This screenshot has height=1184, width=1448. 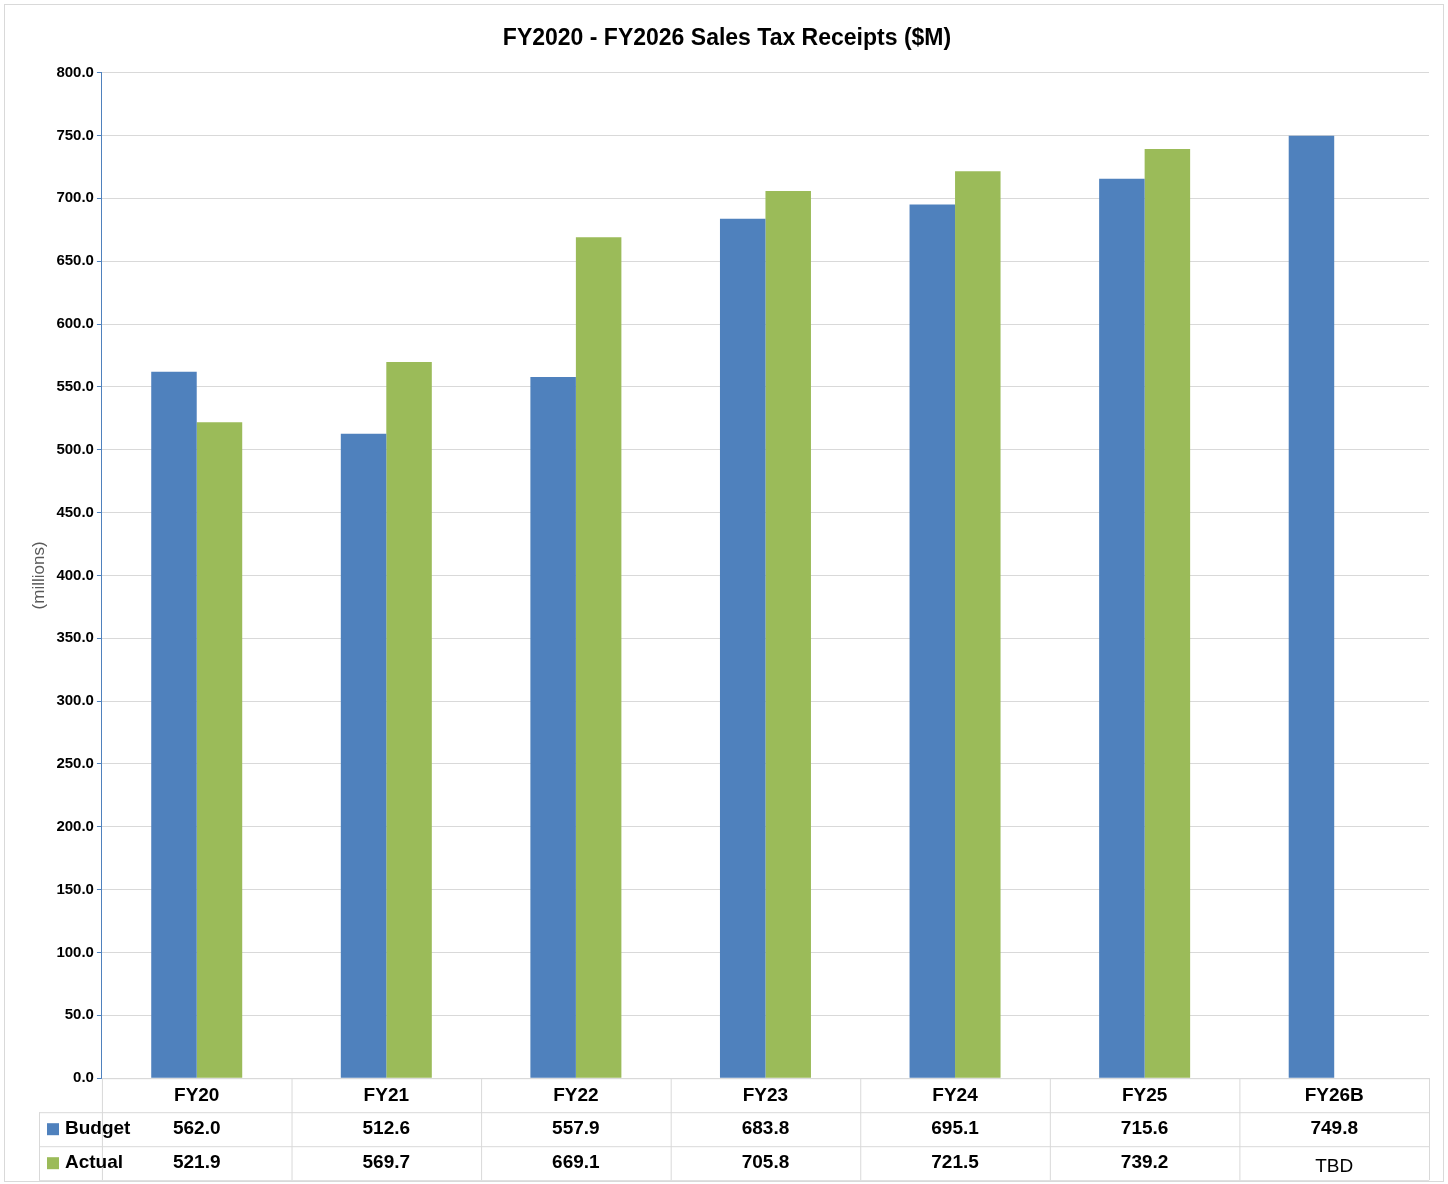 What do you see at coordinates (1144, 1162) in the screenshot?
I see `data-label: 739.2` at bounding box center [1144, 1162].